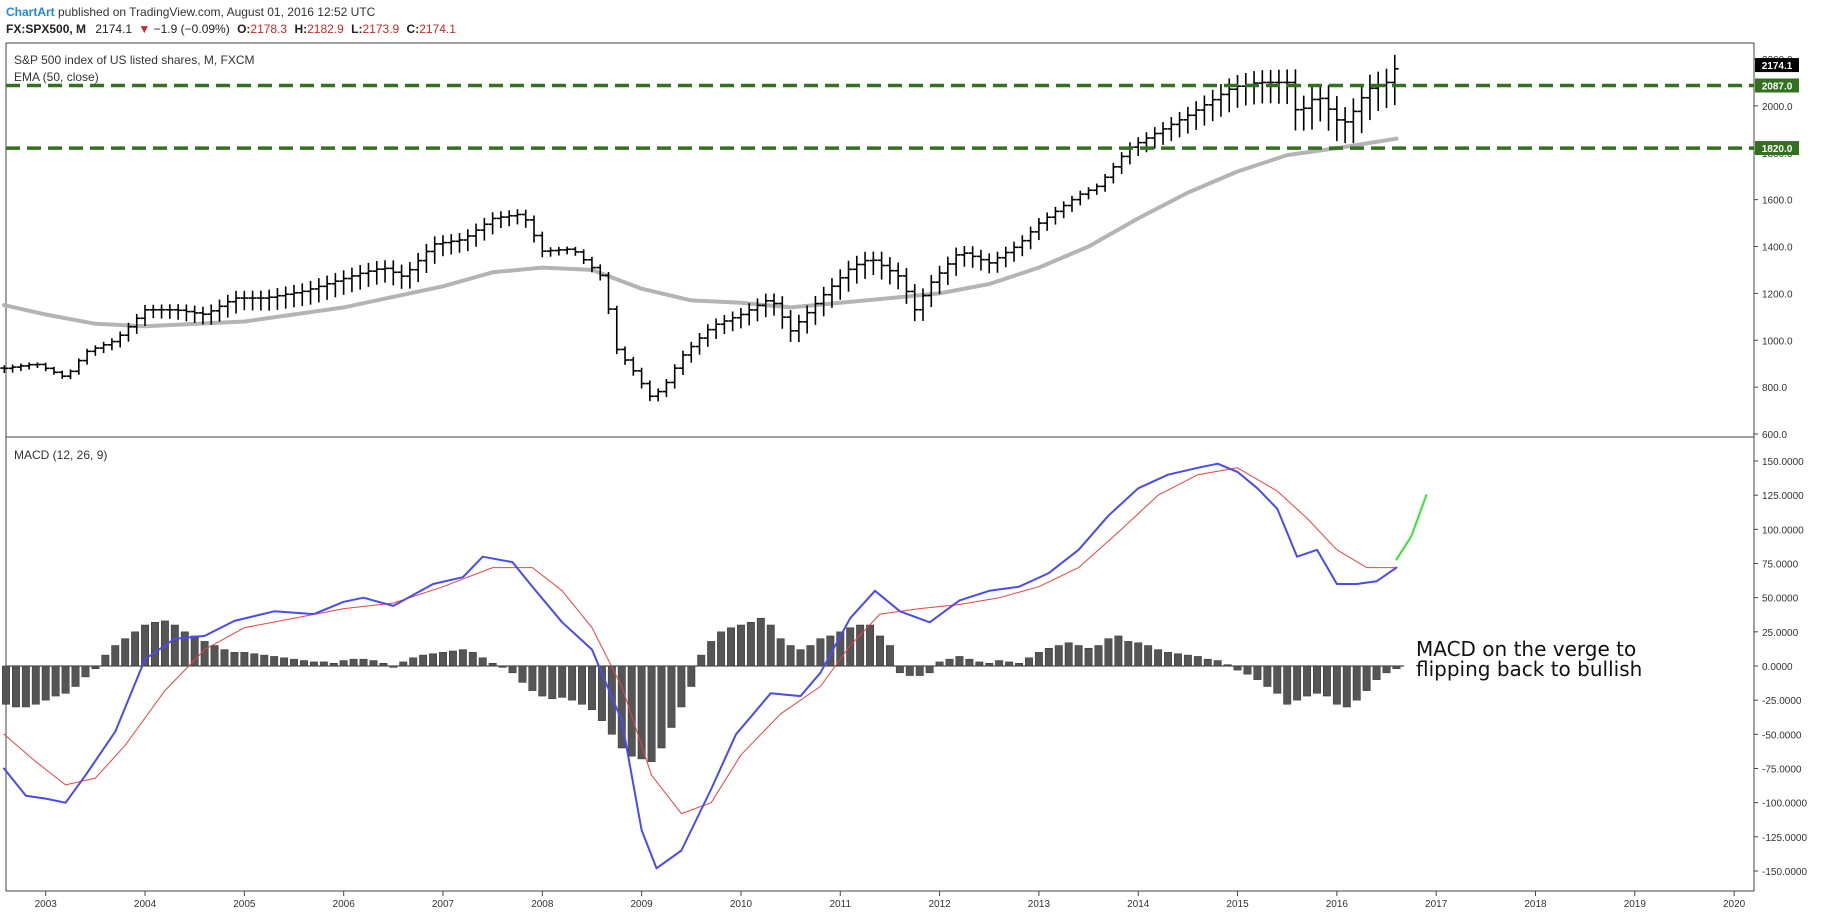 The width and height of the screenshot is (1824, 917). Describe the element at coordinates (1774, 388) in the screenshot. I see `price-tick-label: 800.0` at that location.